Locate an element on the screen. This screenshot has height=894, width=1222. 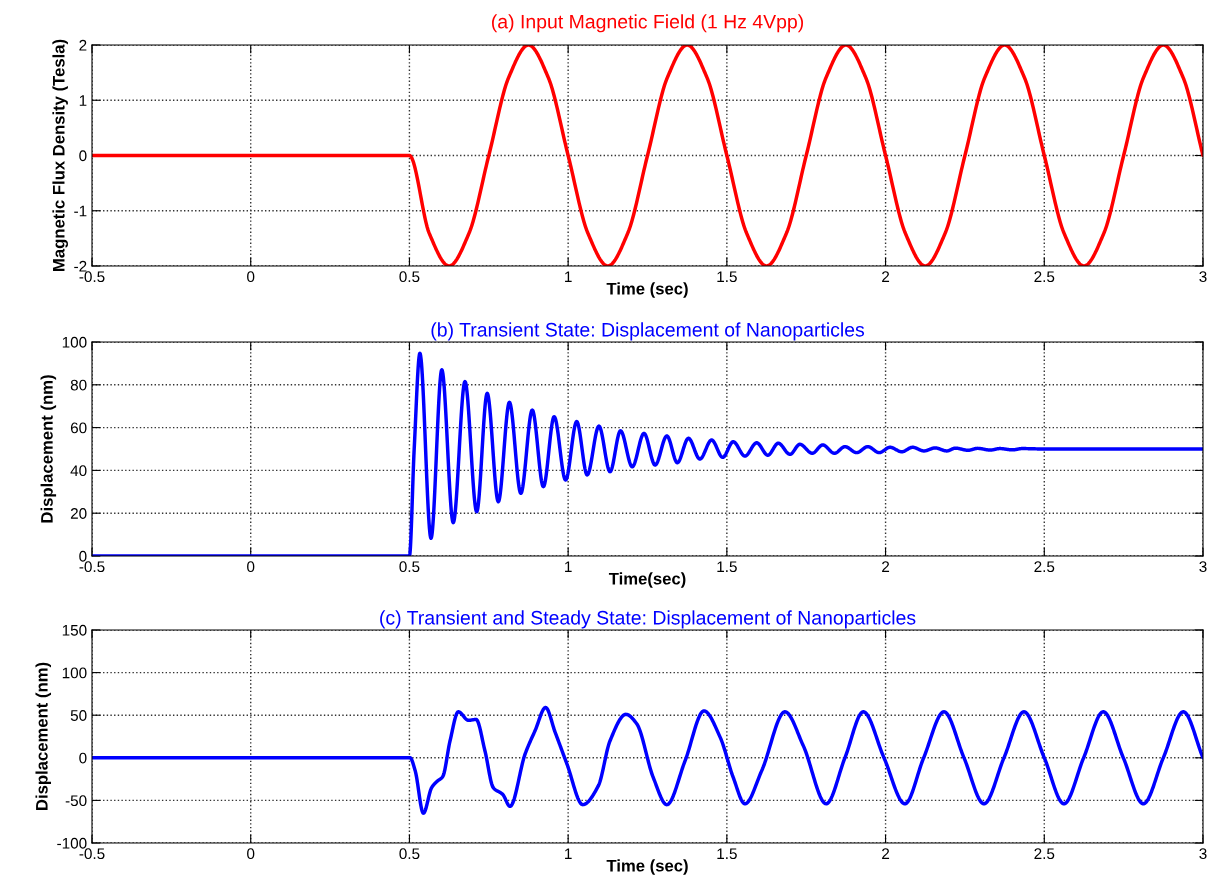
y-tick-label: -50 is located at coordinates (76, 801).